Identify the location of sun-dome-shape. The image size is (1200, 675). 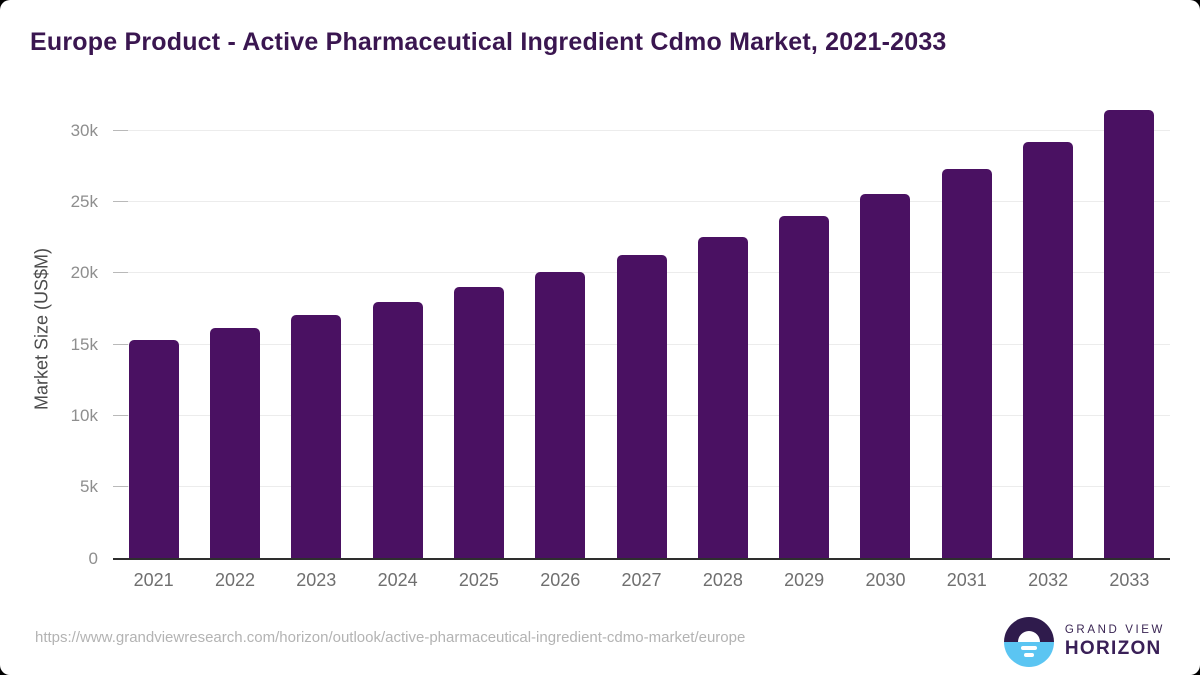
(1028, 636).